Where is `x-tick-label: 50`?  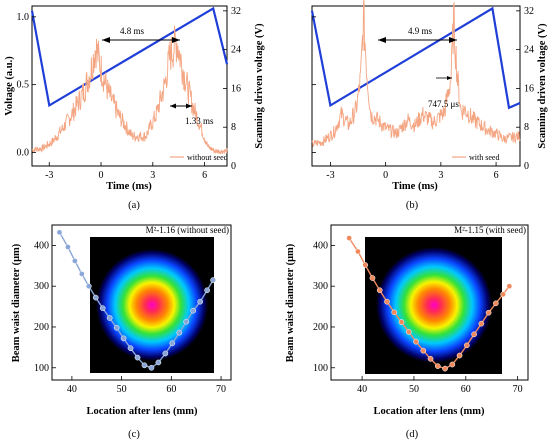
x-tick-label: 50 is located at coordinates (414, 389).